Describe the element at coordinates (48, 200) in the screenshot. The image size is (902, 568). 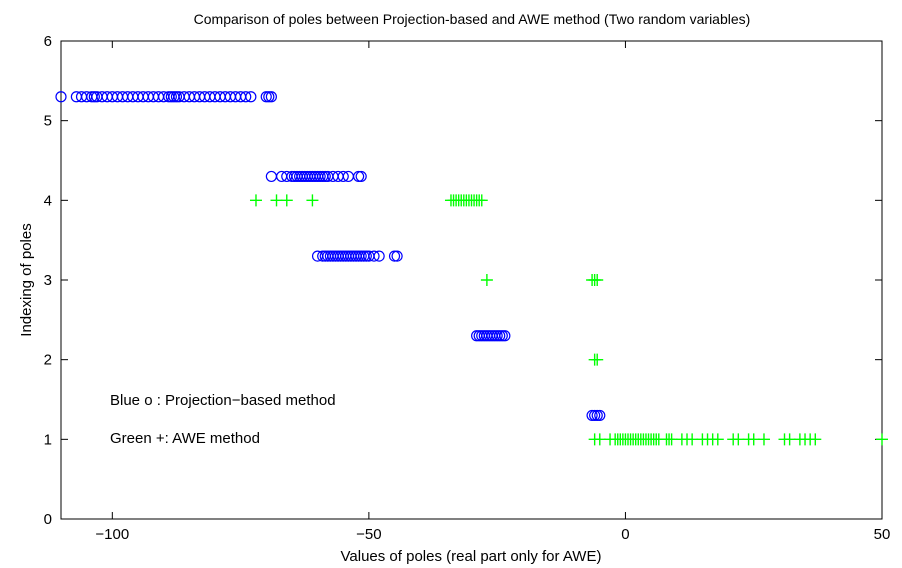
I see `y-tick-label: 4` at that location.